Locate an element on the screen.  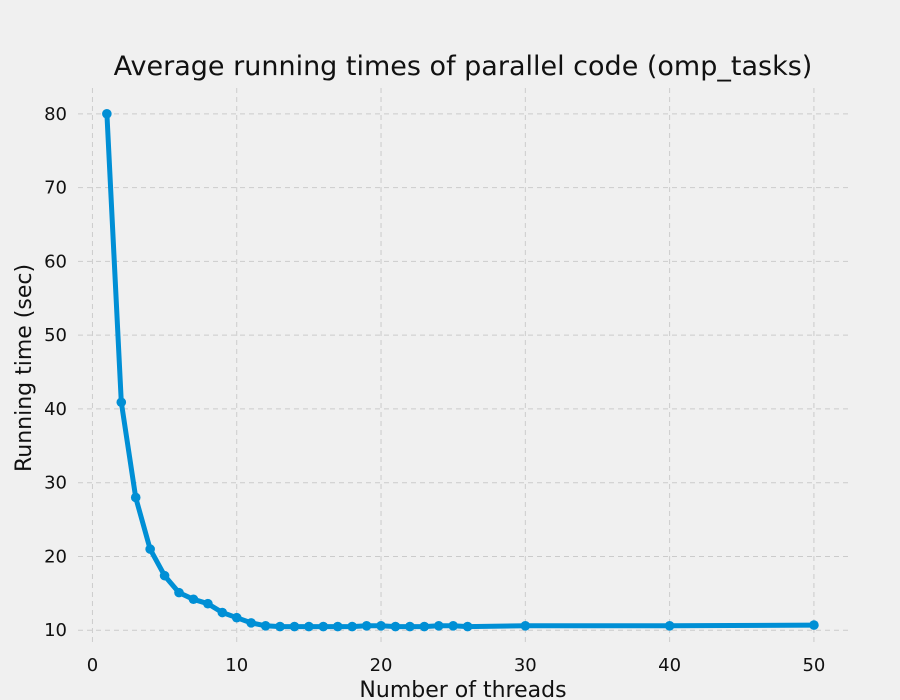
x-tick-label-40: 40 is located at coordinates (669, 665).